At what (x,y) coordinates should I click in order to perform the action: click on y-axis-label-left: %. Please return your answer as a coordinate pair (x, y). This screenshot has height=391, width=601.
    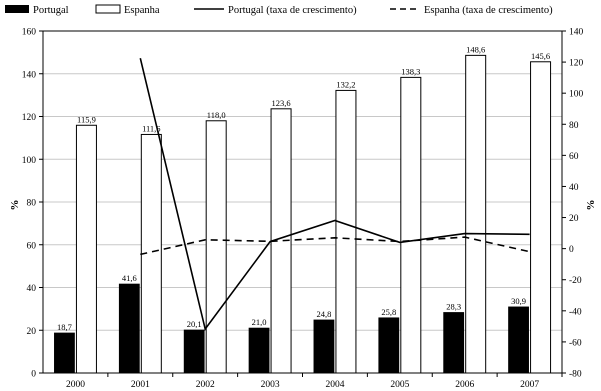
    Looking at the image, I should click on (15, 205).